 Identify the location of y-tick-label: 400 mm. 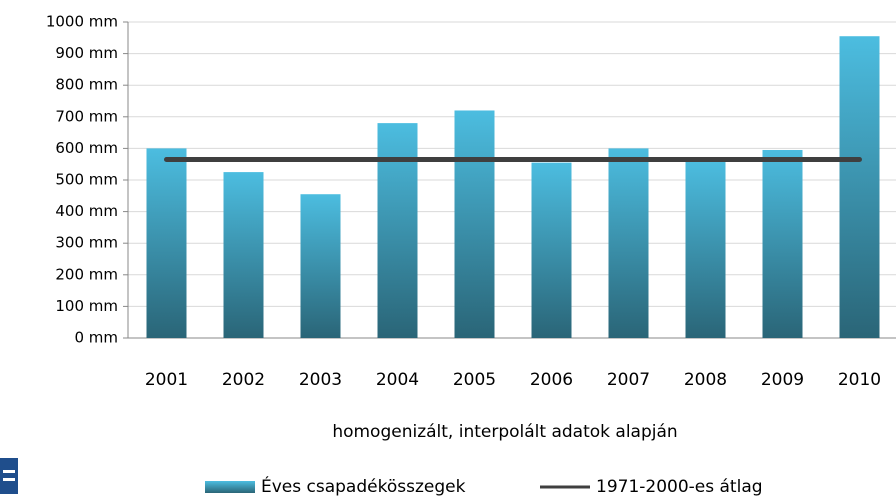
(86, 211).